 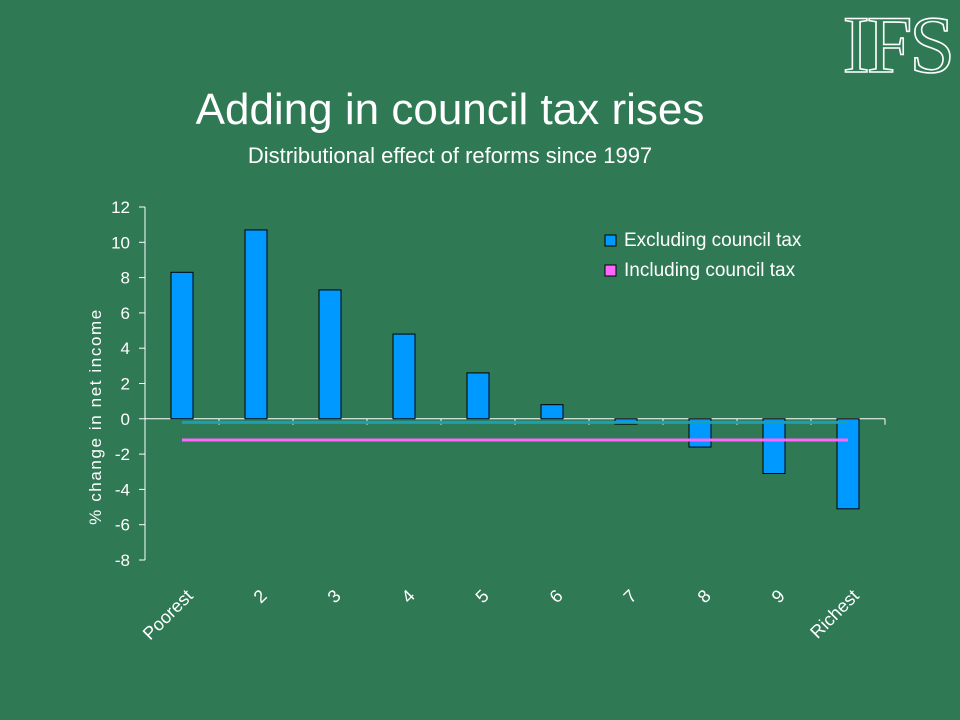 What do you see at coordinates (556, 596) in the screenshot?
I see `x-tick-label: 6` at bounding box center [556, 596].